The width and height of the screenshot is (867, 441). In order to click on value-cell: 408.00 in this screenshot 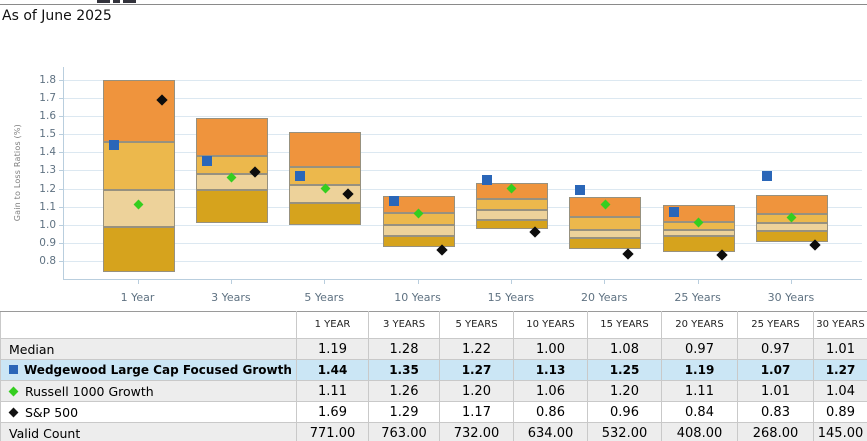, I will do `click(699, 431)`.